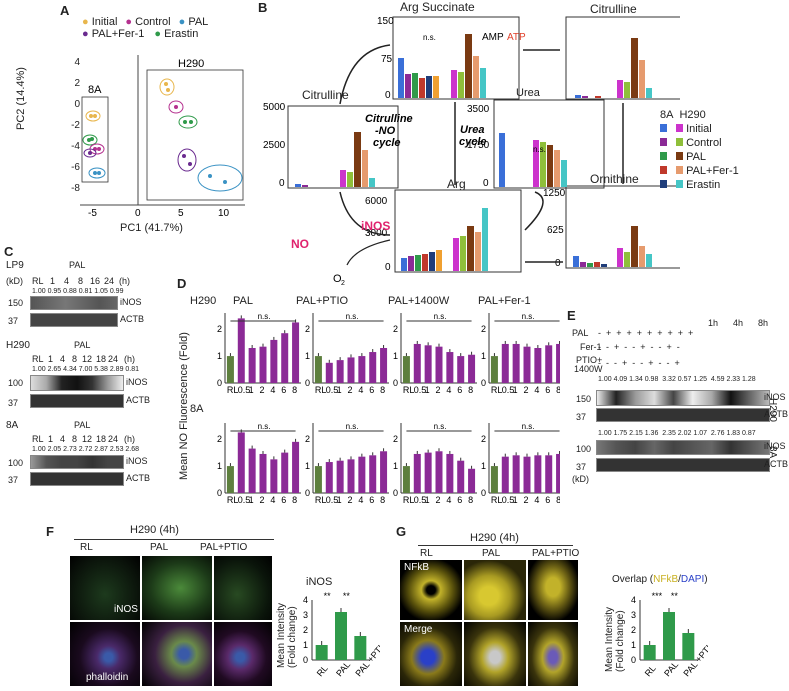 The width and height of the screenshot is (789, 691). Describe the element at coordinates (431, 590) in the screenshot. I see `g-img-rl-nfkb` at that location.